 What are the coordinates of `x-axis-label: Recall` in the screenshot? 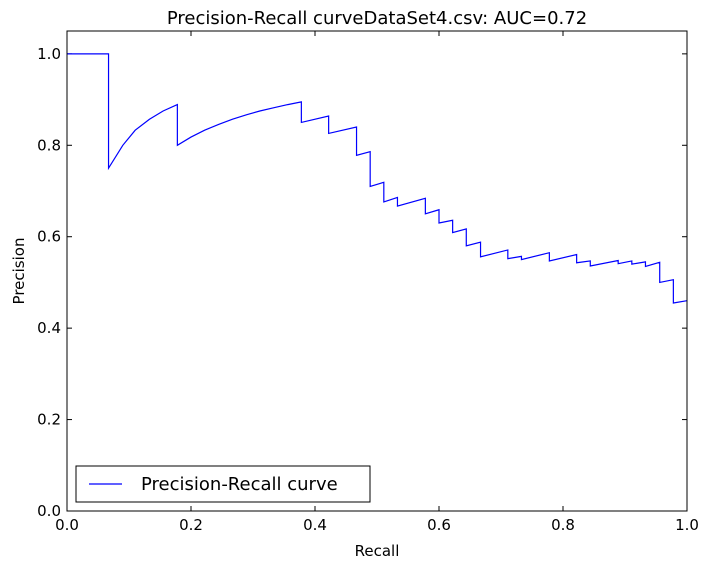 It's located at (377, 551).